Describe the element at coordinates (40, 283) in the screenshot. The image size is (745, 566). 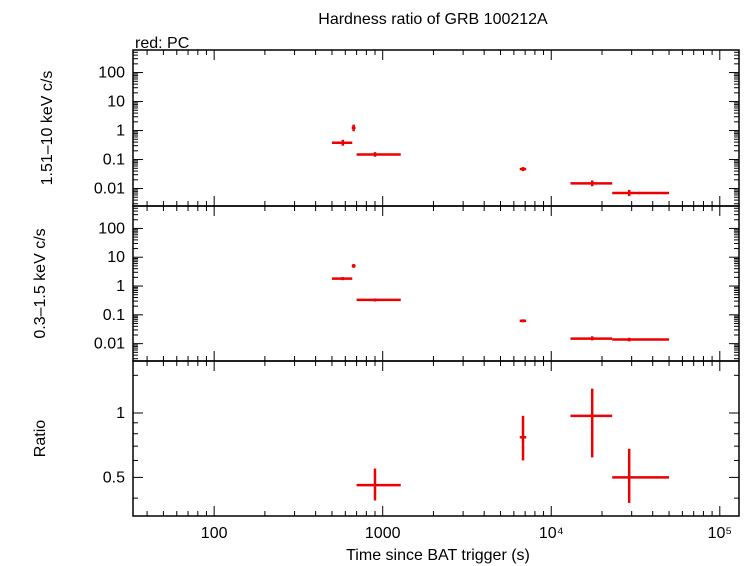
I see `y-axis-label: 0.3–1.5 keV c/s` at that location.